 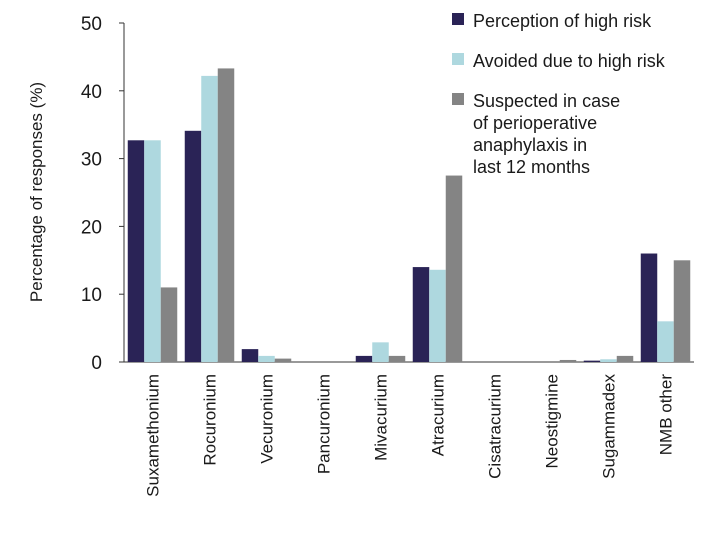 What do you see at coordinates (666, 415) in the screenshot?
I see `x-category-label: NMB other` at bounding box center [666, 415].